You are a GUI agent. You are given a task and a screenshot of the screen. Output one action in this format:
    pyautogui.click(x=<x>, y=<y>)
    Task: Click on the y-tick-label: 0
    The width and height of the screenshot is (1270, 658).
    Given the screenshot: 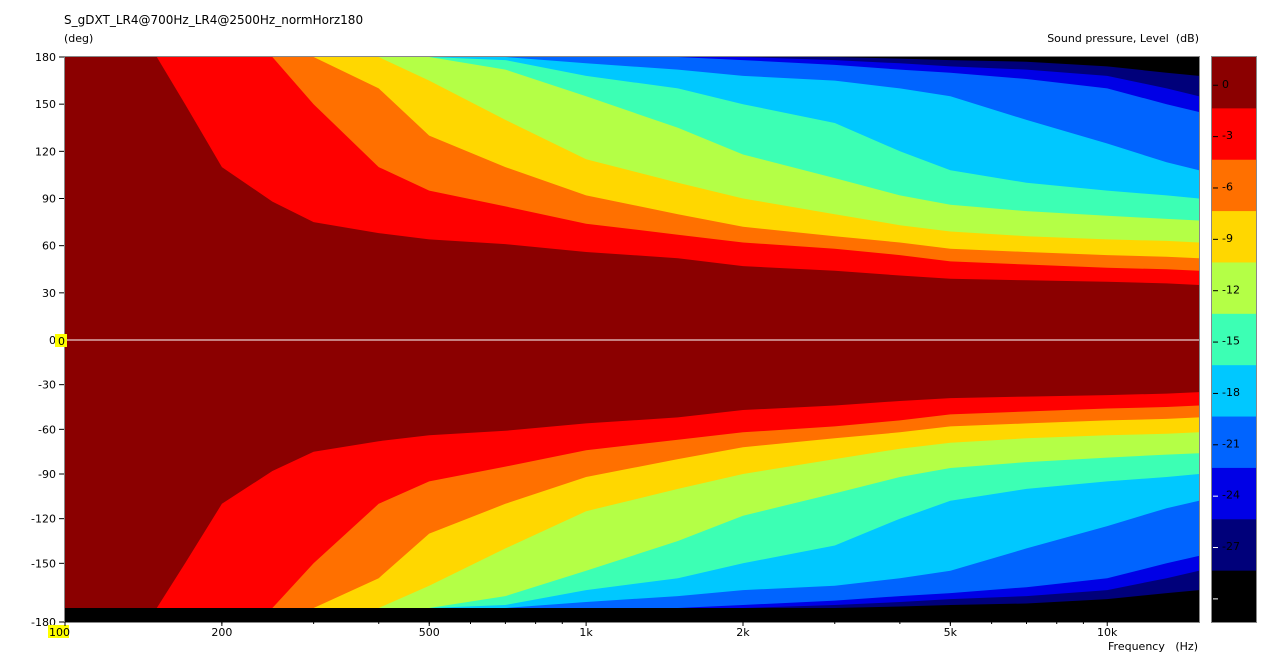 What is the action you would take?
    pyautogui.click(x=52, y=340)
    